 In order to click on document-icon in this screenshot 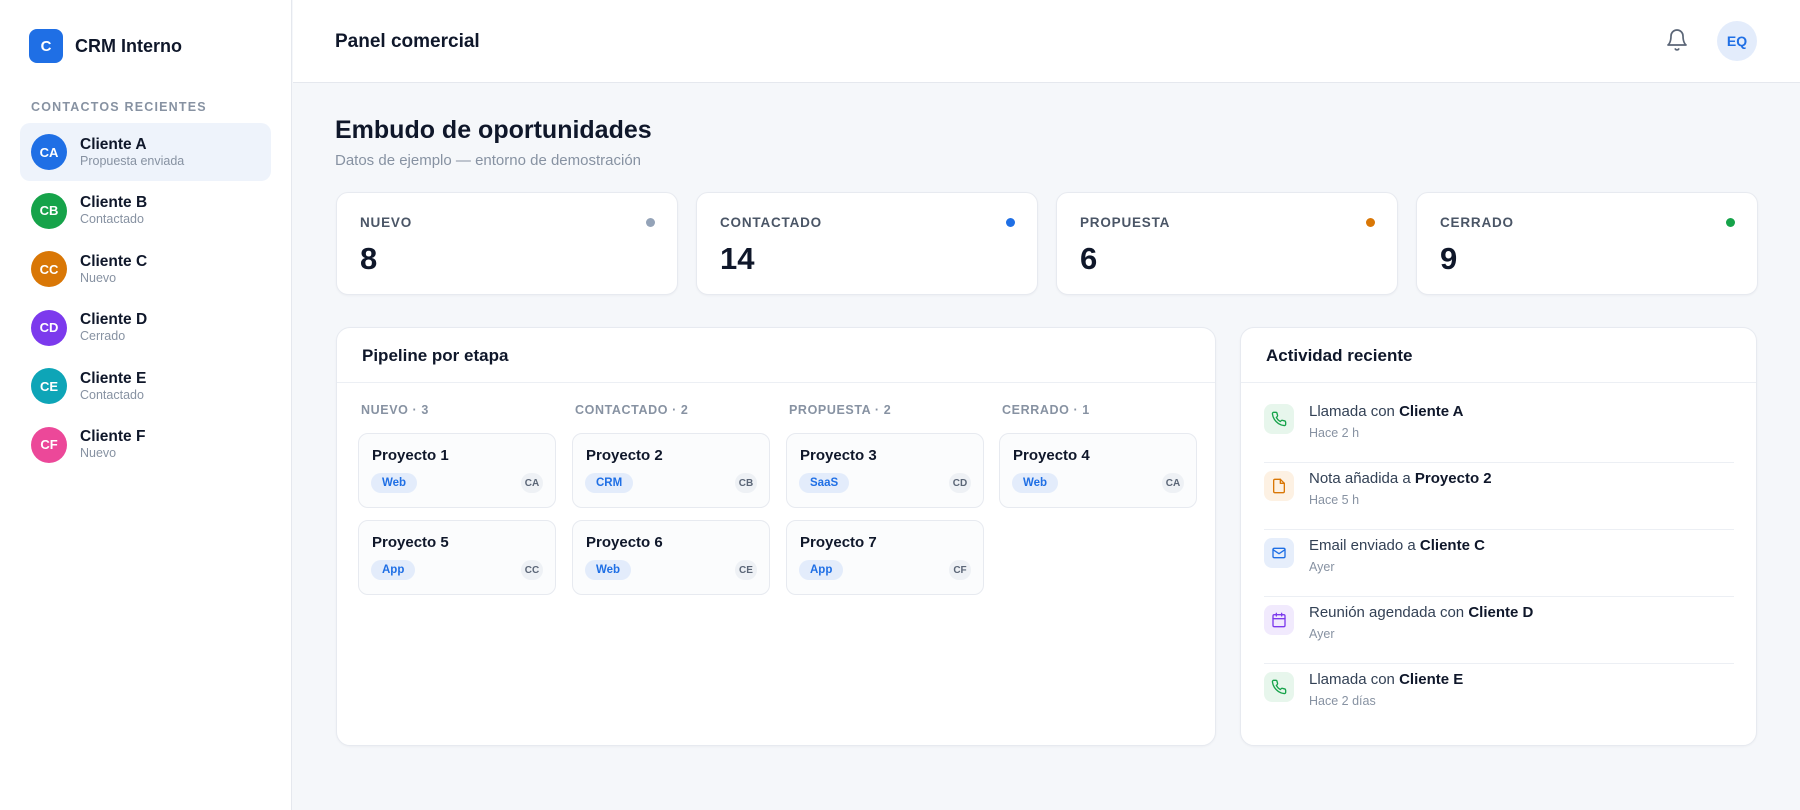, I will do `click(1279, 486)`.